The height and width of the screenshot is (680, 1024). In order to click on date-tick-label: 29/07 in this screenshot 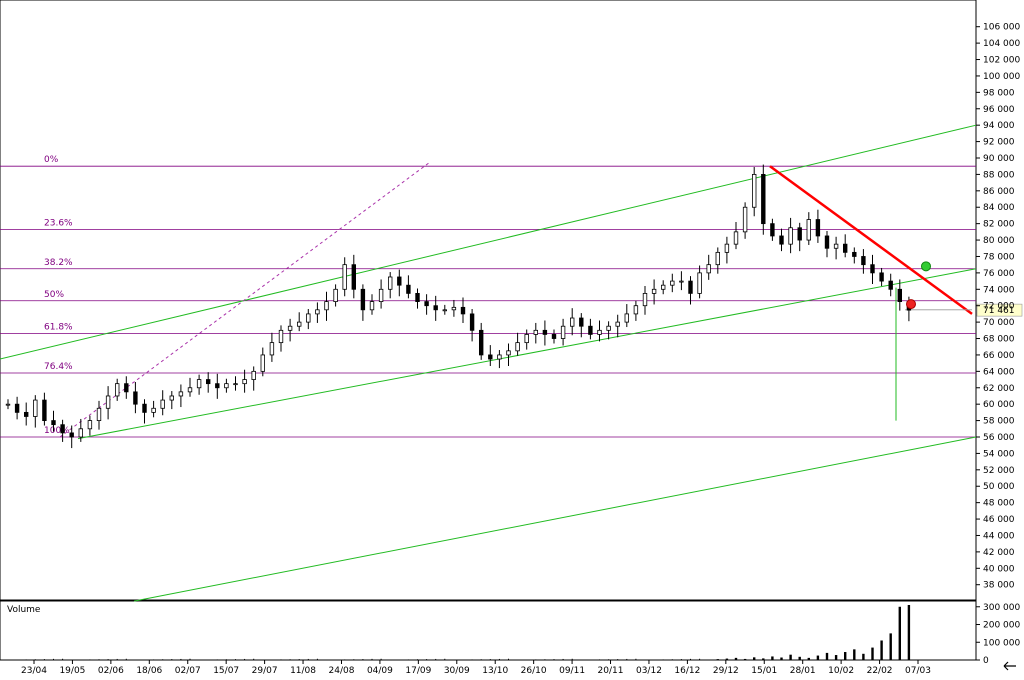, I will do `click(265, 671)`.